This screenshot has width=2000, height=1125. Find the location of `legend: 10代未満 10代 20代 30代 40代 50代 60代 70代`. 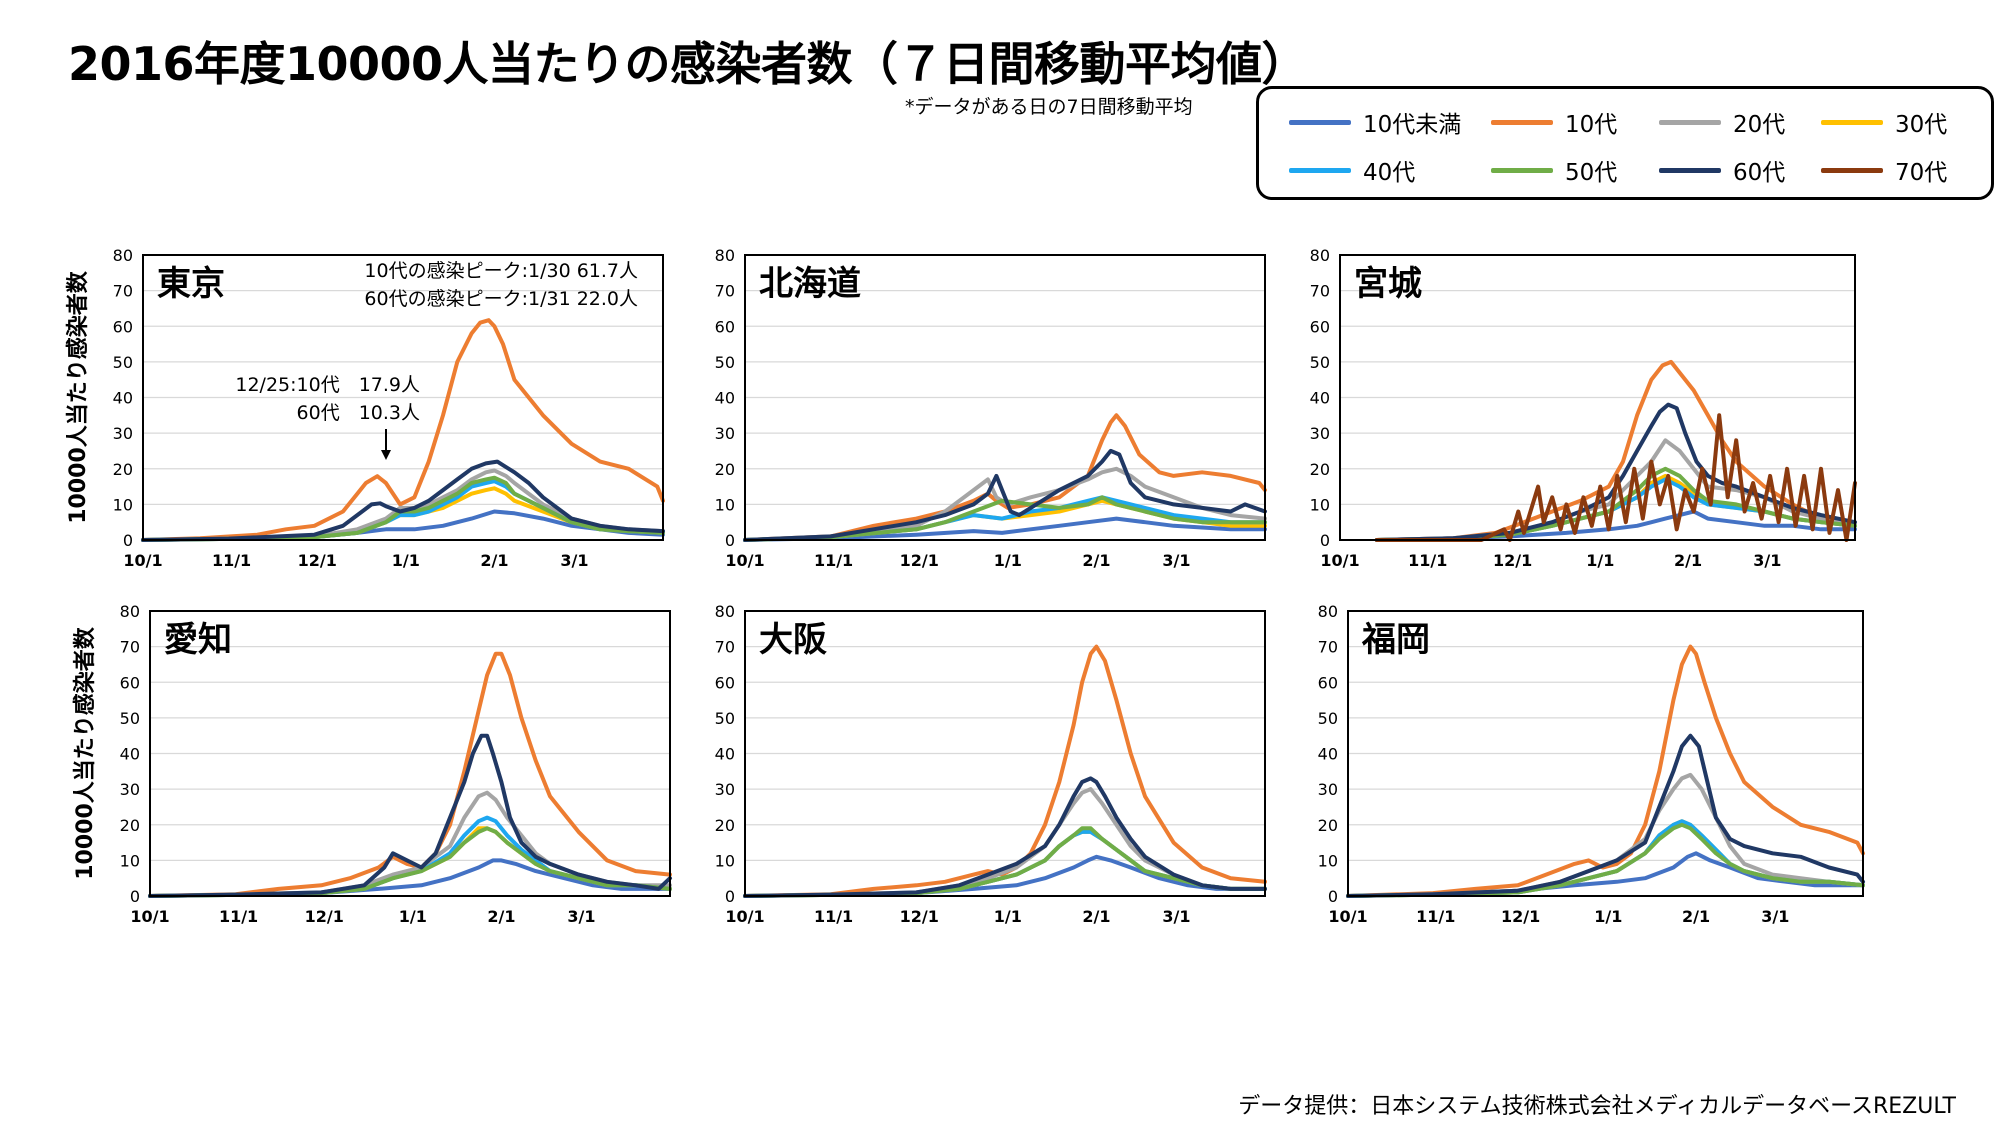

legend: 10代未満 10代 20代 30代 40代 50代 60代 70代 is located at coordinates (1625, 143).